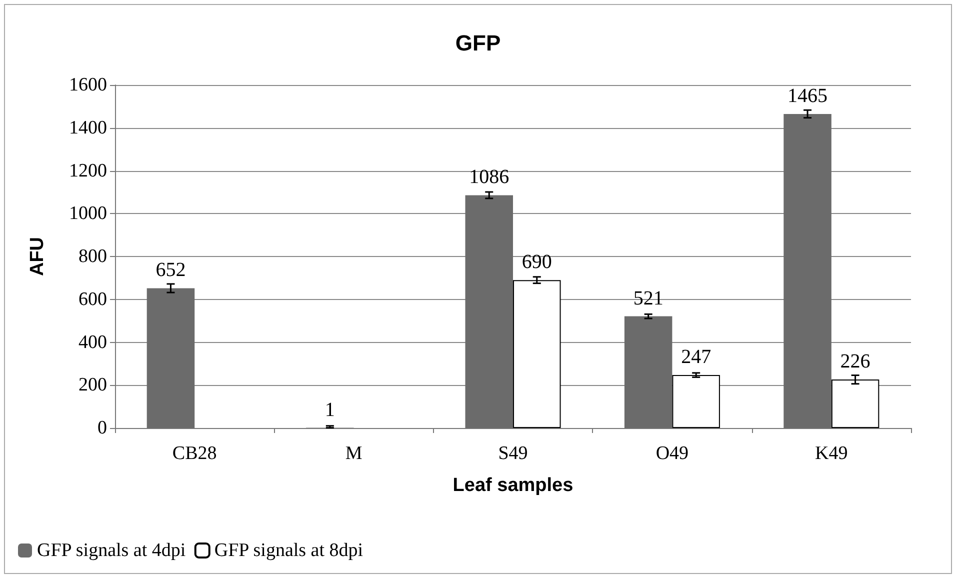 The image size is (958, 580). What do you see at coordinates (478, 43) in the screenshot?
I see `chart-title: GFP` at bounding box center [478, 43].